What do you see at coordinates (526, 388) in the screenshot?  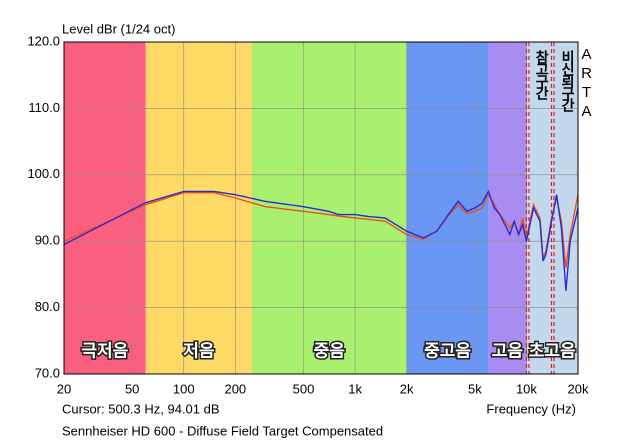 I see `x-tick-label: 10k` at bounding box center [526, 388].